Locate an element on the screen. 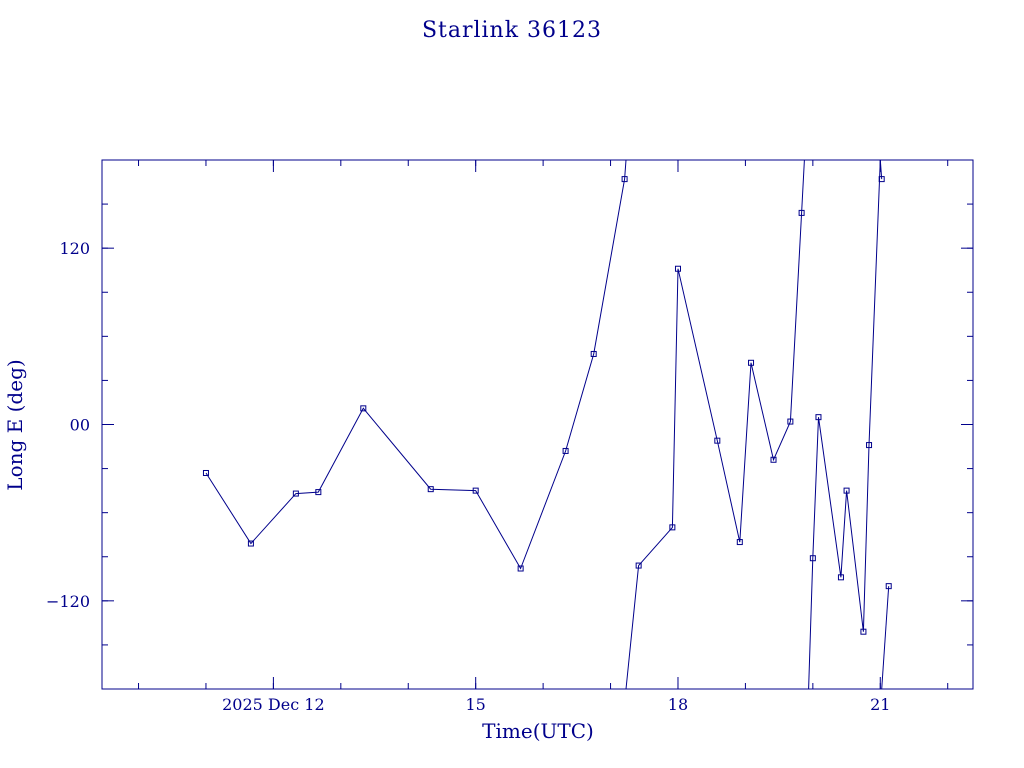 The width and height of the screenshot is (1024, 768). x-tick-label: 21 is located at coordinates (880, 704).